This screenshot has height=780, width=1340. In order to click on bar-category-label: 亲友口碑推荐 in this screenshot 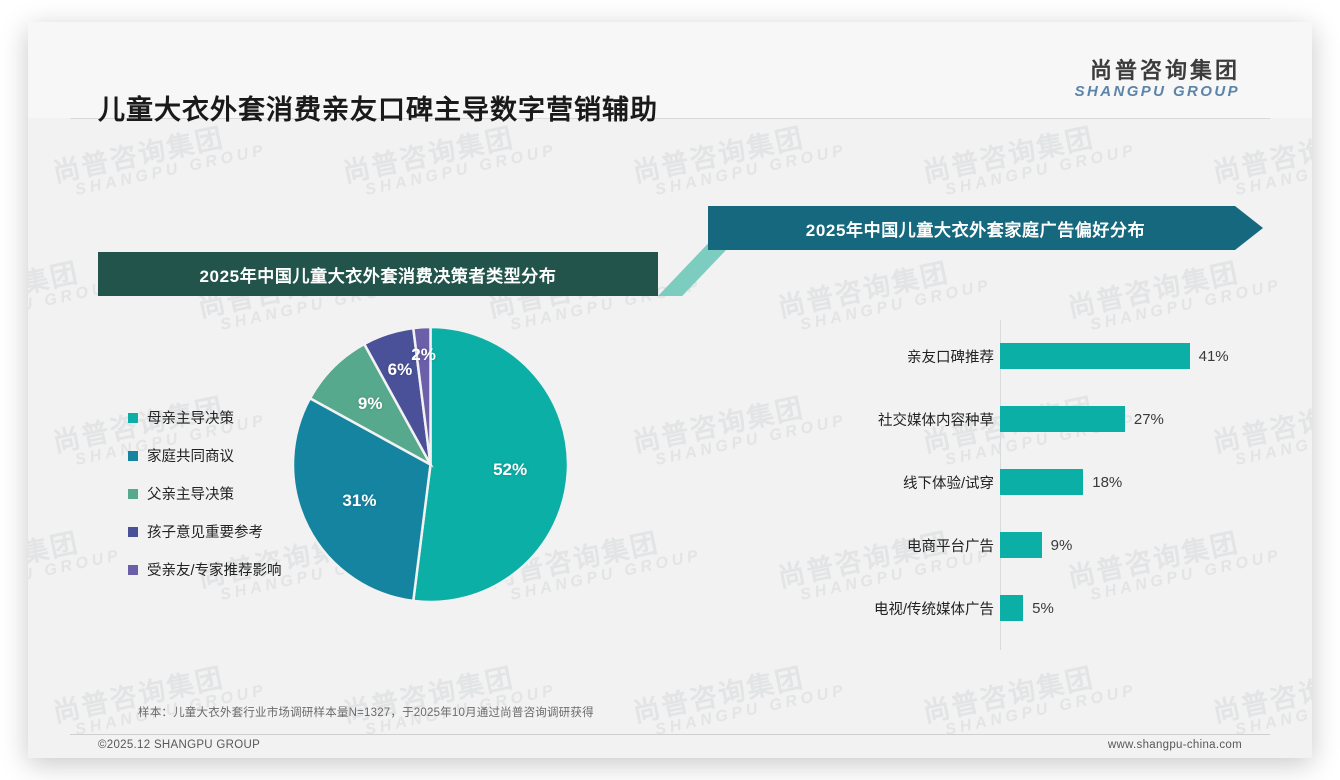, I will do `click(950, 357)`.